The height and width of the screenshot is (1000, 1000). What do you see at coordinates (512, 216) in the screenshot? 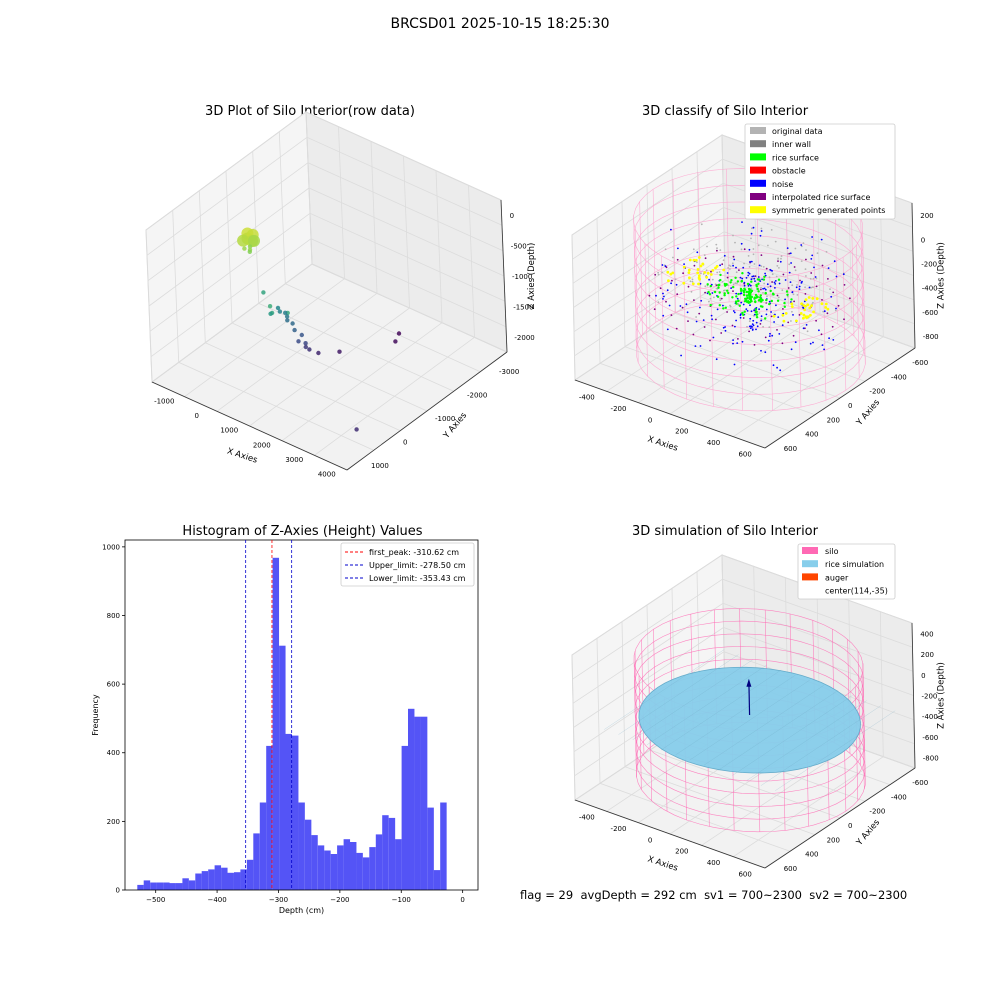
I see `plot1-z-tick-label: 0` at bounding box center [512, 216].